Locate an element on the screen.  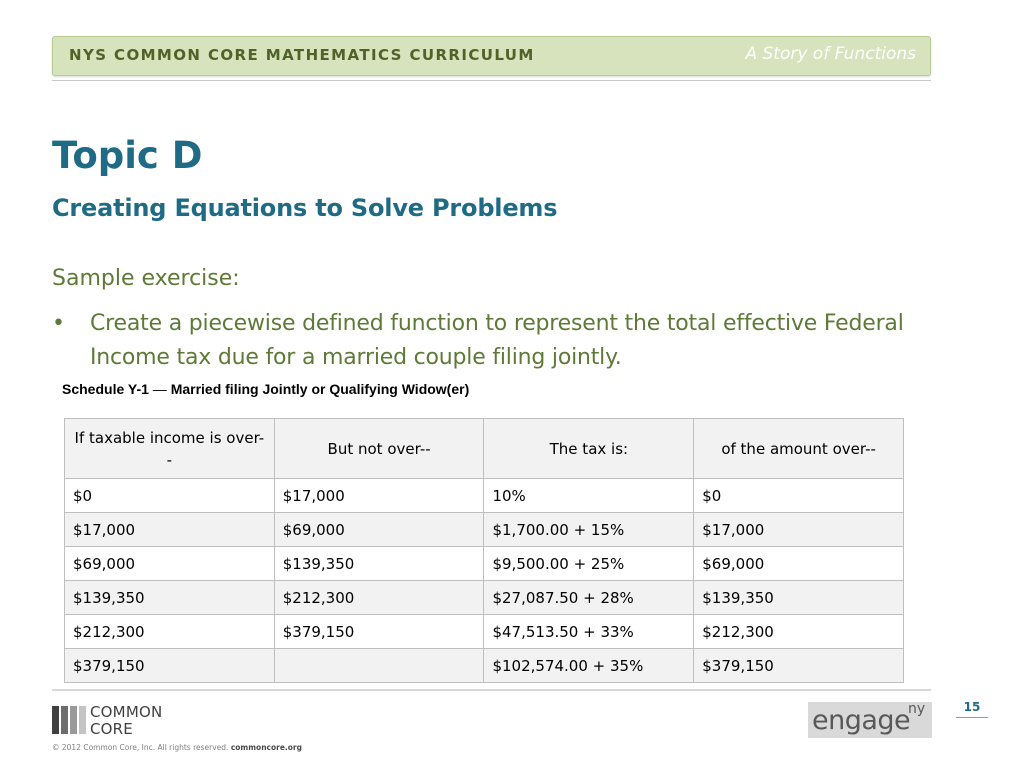
copyright-site: commoncore.org is located at coordinates (266, 747).